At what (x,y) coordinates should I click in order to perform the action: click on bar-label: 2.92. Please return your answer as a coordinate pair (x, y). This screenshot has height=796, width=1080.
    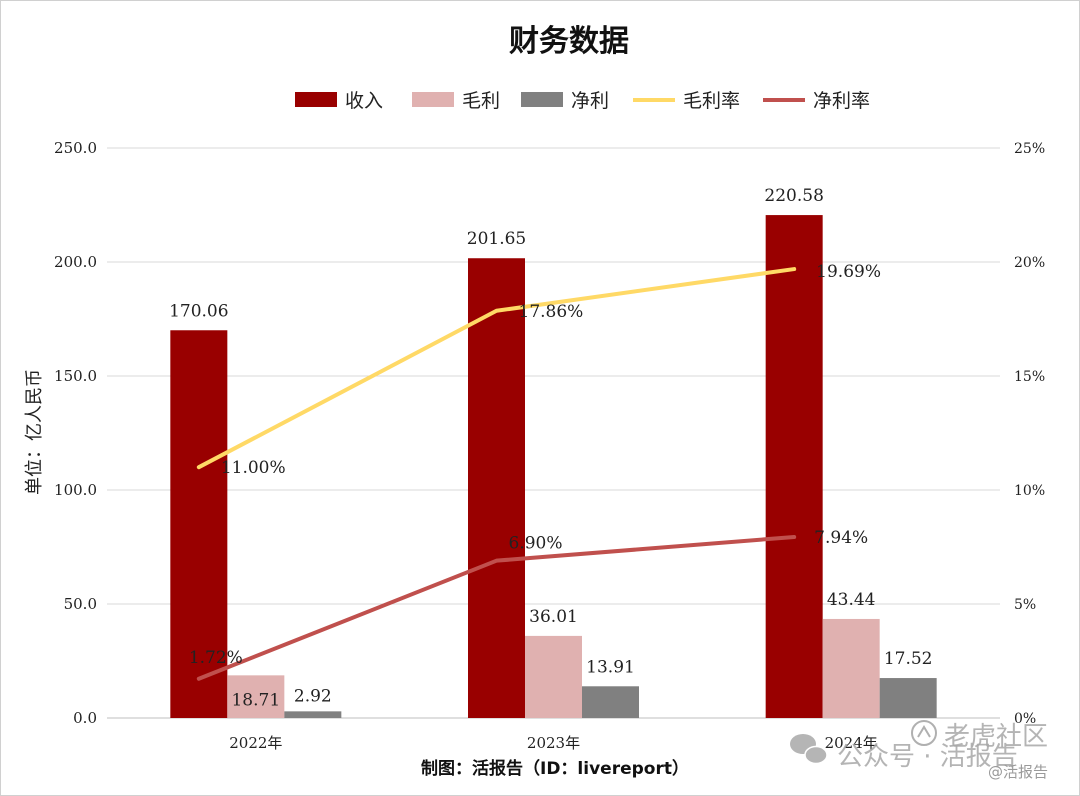
    Looking at the image, I should click on (313, 696).